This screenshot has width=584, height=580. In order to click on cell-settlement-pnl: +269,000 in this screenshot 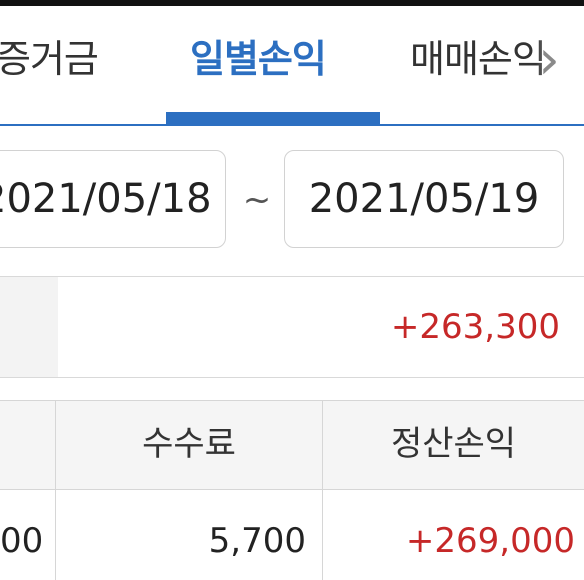, I will do `click(490, 541)`.